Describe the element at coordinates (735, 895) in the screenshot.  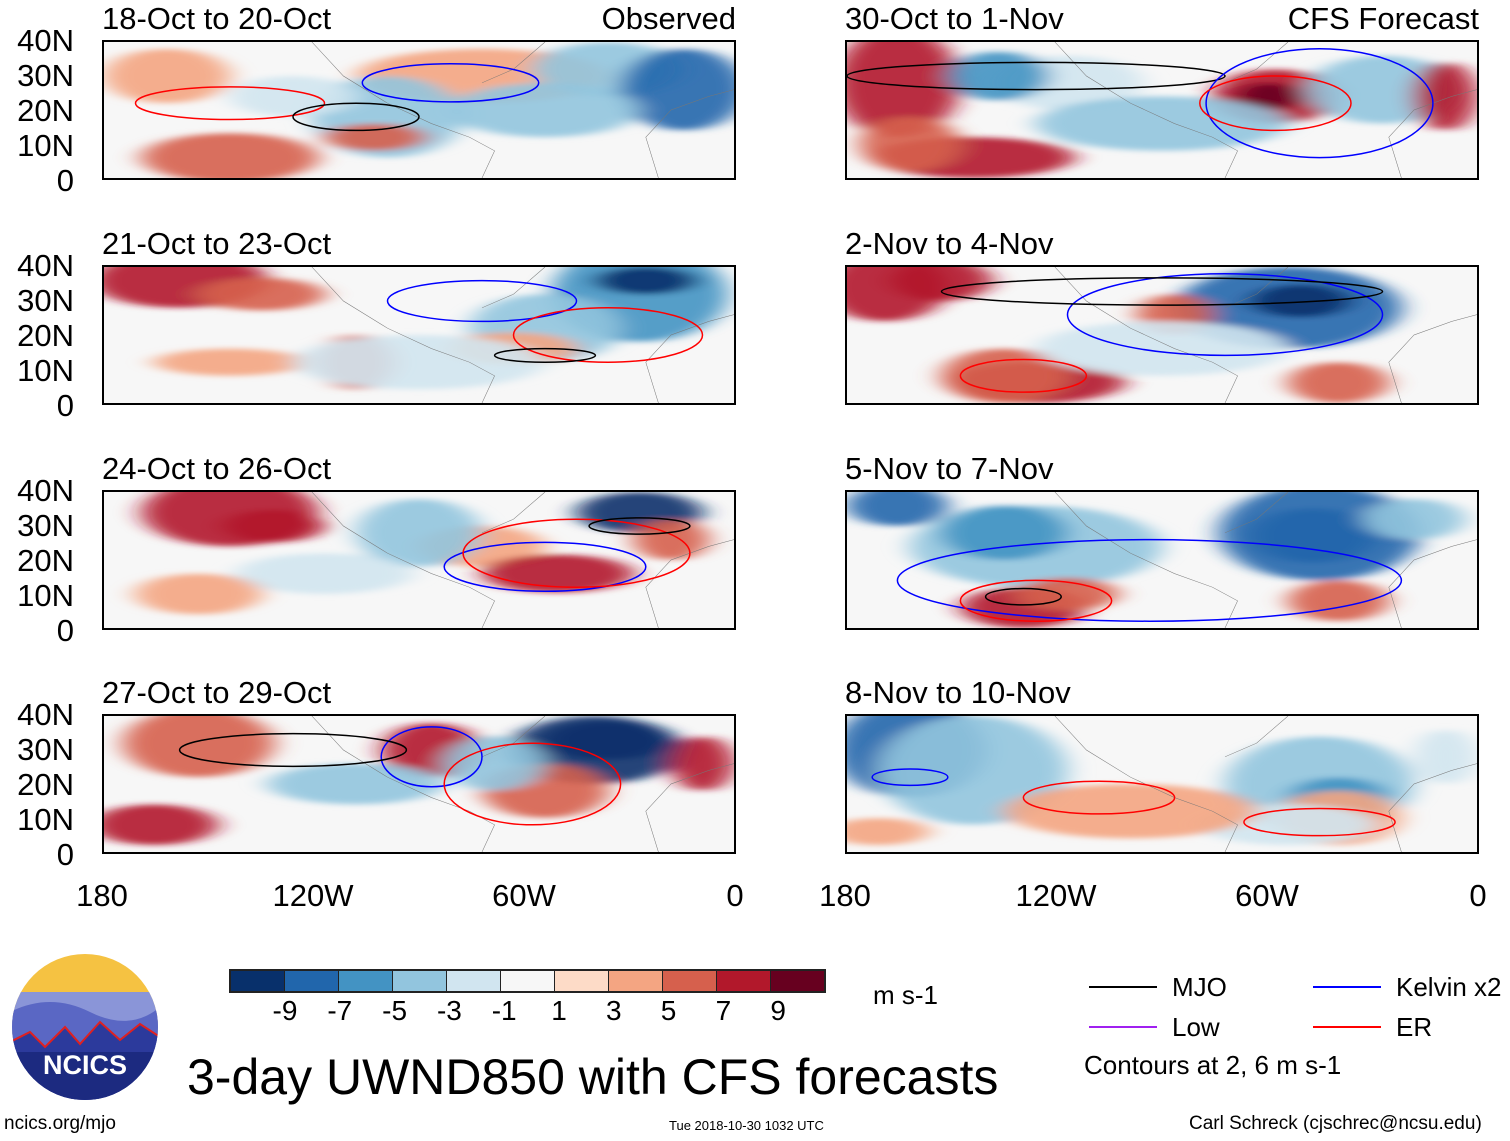
I see `x-tick-label: 0` at that location.